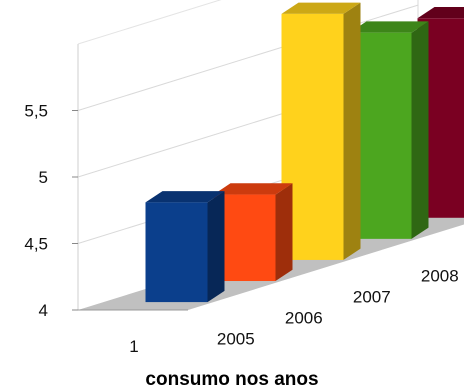  I want to click on bar-2005, so click(185, 247).